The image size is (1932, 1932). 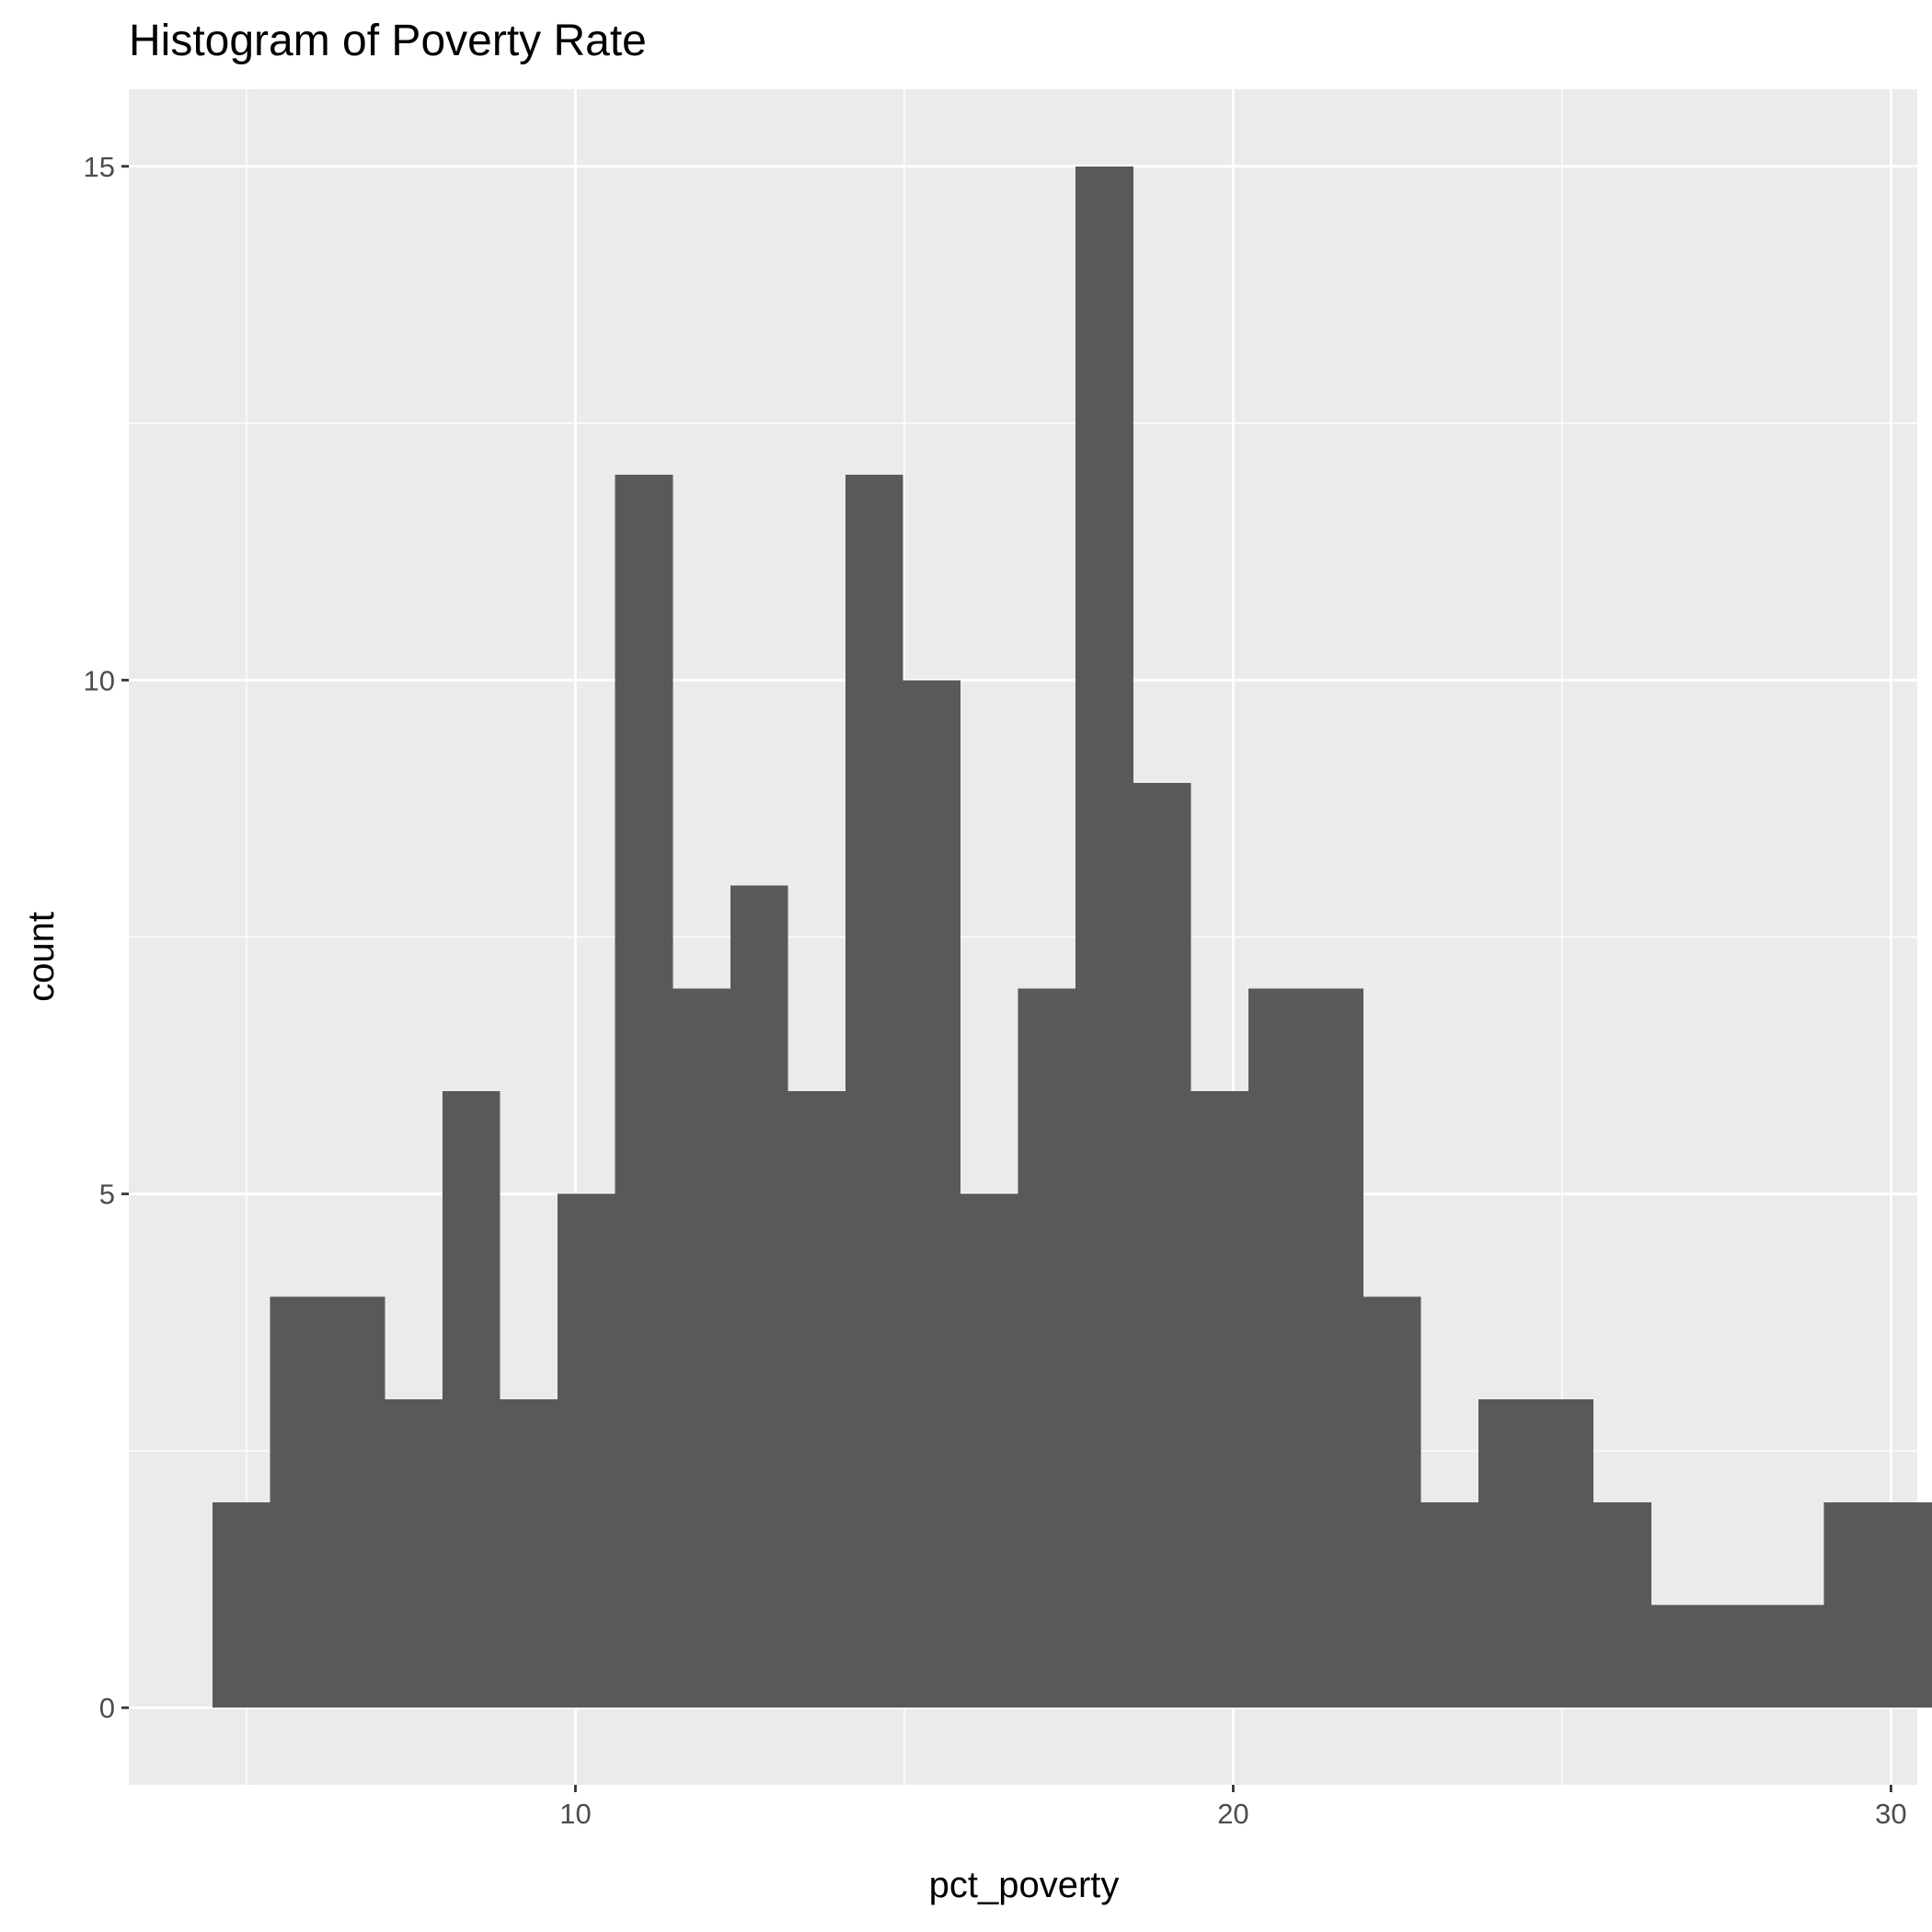 I want to click on y-tick-label: 15, so click(x=99, y=167).